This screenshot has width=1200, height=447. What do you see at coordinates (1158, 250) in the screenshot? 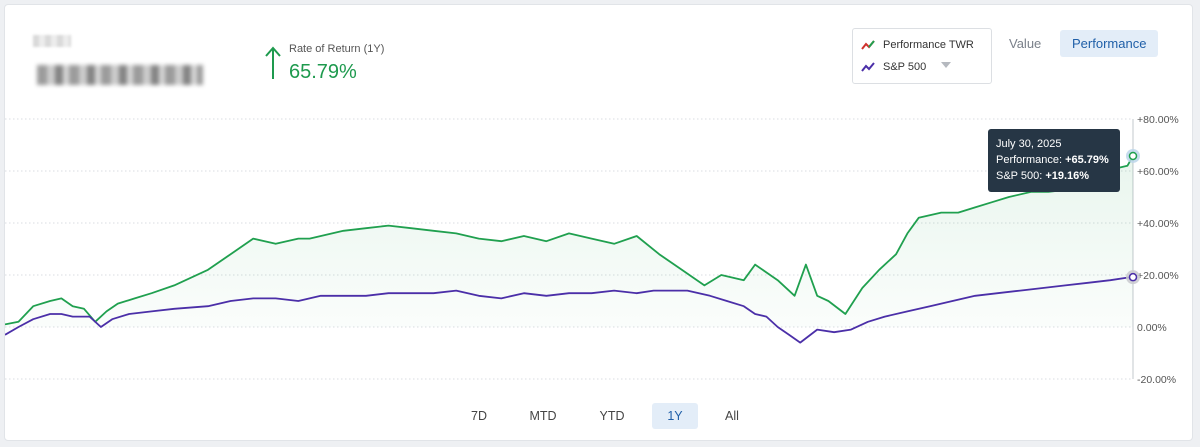
I see `y-axis-ticks: +80.00% +60.00% +40.00% +20.00% 0.00% -20.00%` at bounding box center [1158, 250].